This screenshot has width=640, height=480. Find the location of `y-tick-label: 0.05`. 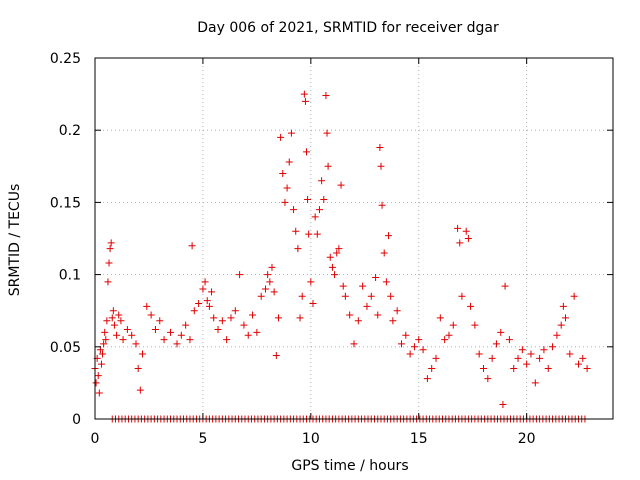

y-tick-label: 0.05 is located at coordinates (65, 348).